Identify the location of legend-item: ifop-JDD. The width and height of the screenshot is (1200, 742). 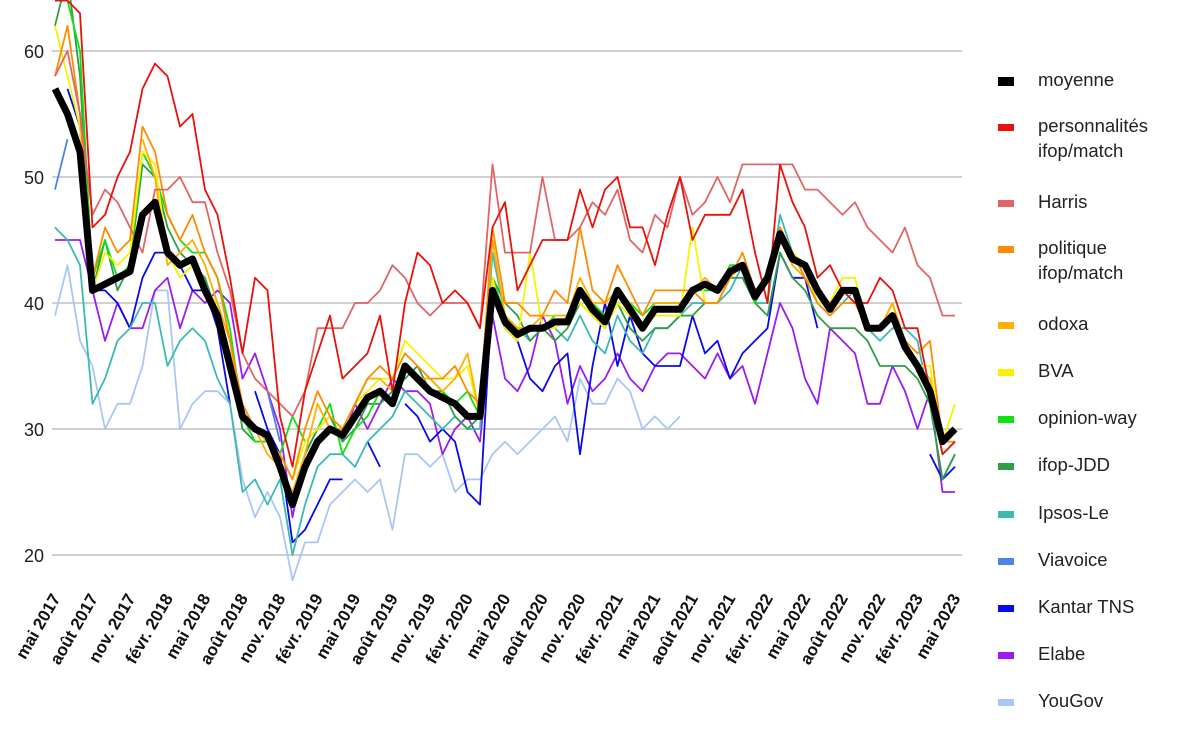
(1054, 465).